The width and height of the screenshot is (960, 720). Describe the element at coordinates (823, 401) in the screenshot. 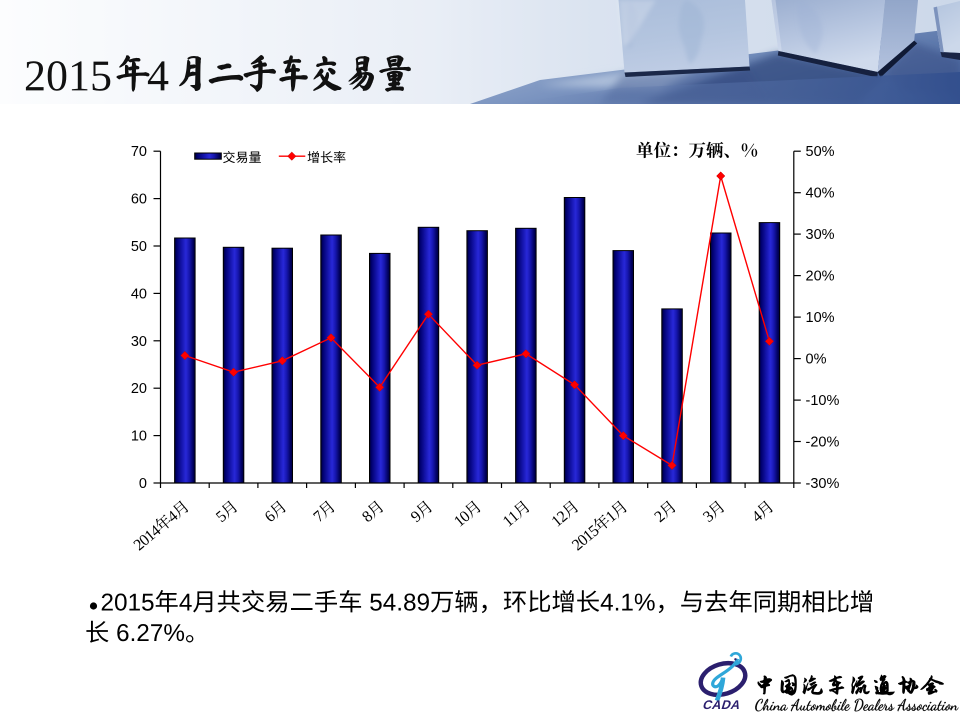

I see `svg-text: -10%` at that location.